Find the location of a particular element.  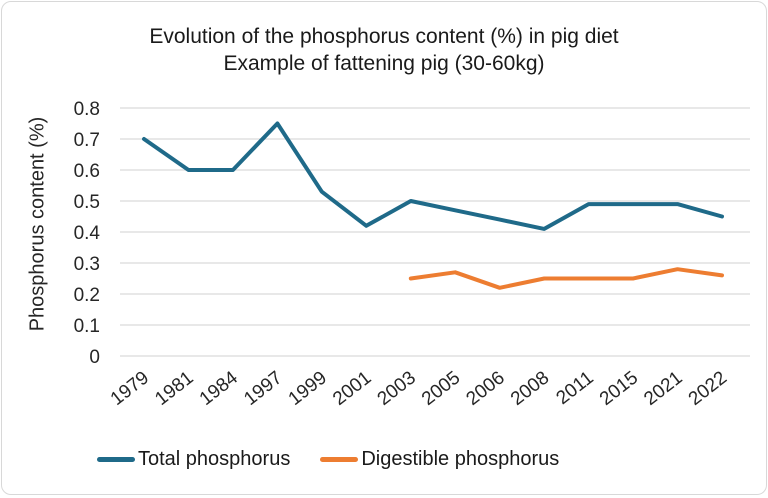

legend-swatch-digestible-phosphorus is located at coordinates (339, 459).